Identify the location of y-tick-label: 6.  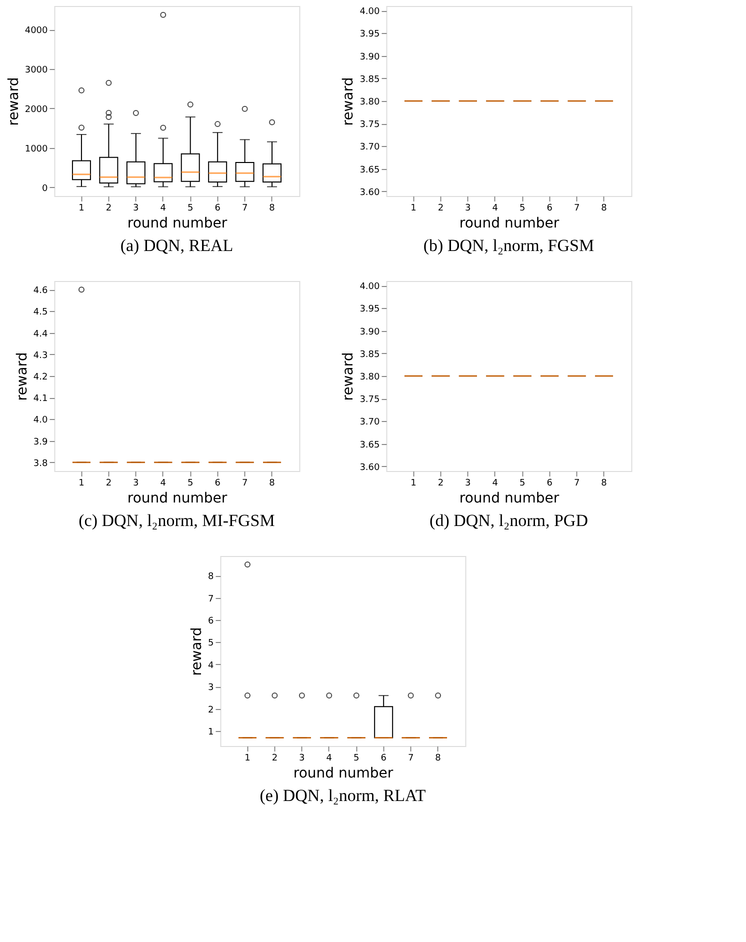
(211, 621).